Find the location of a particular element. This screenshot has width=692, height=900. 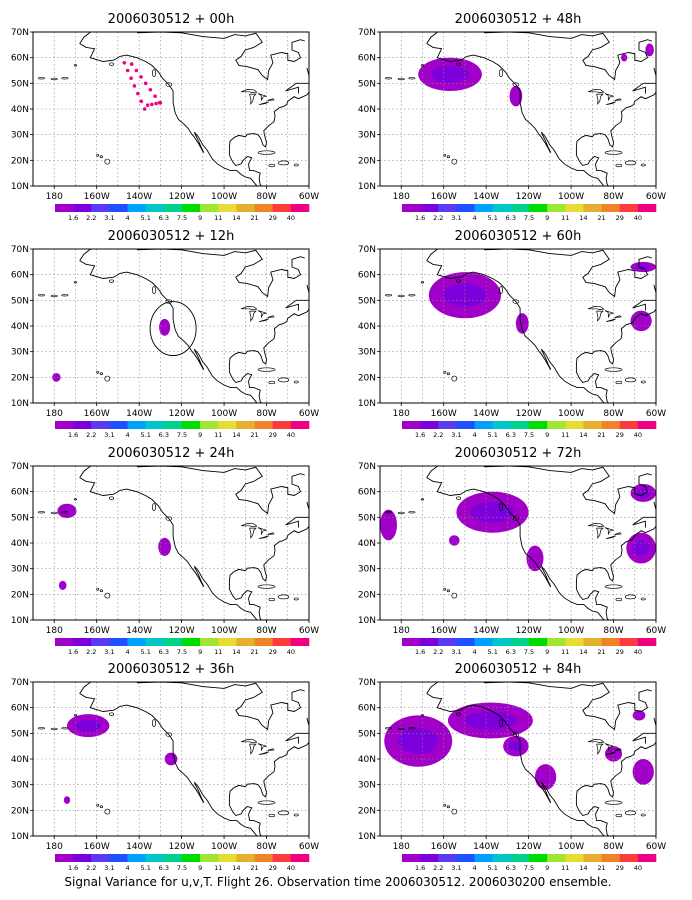

lon-tick-label: 120W is located at coordinates (529, 197).